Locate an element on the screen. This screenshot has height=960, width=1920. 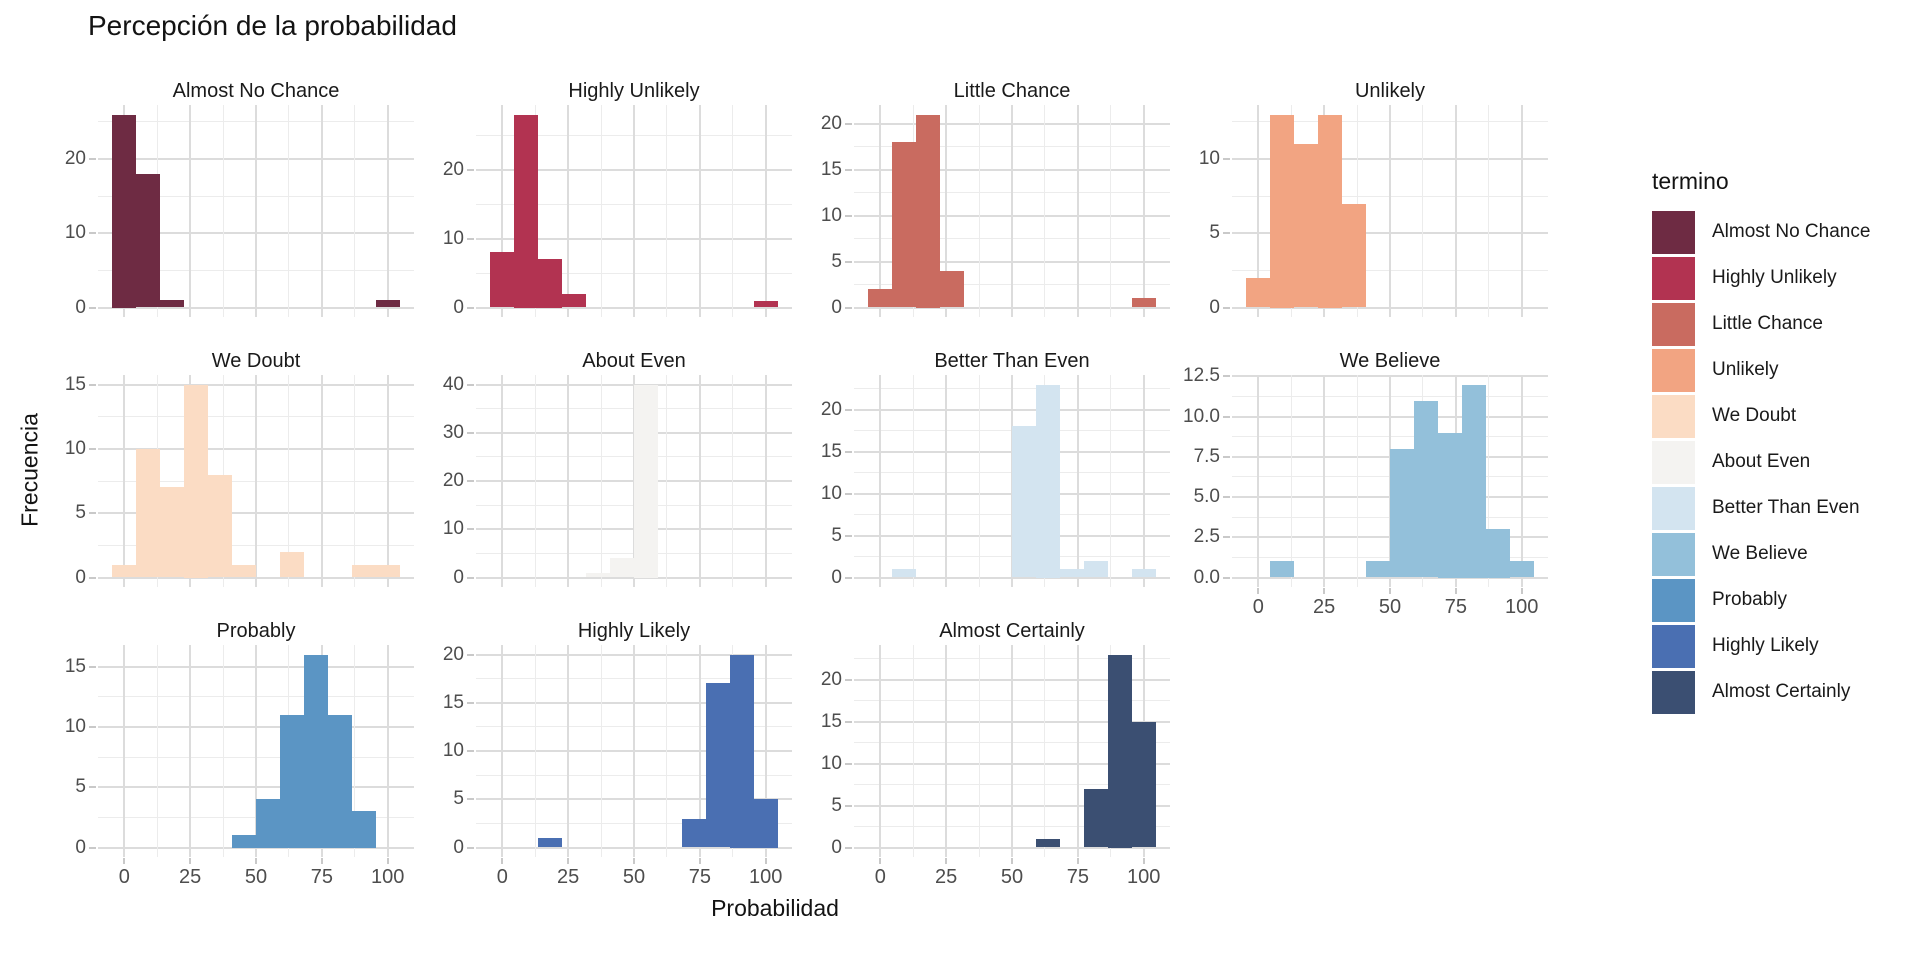
y-axis-better-than-even: 0 5 10 15 20 is located at coordinates (823, 481).